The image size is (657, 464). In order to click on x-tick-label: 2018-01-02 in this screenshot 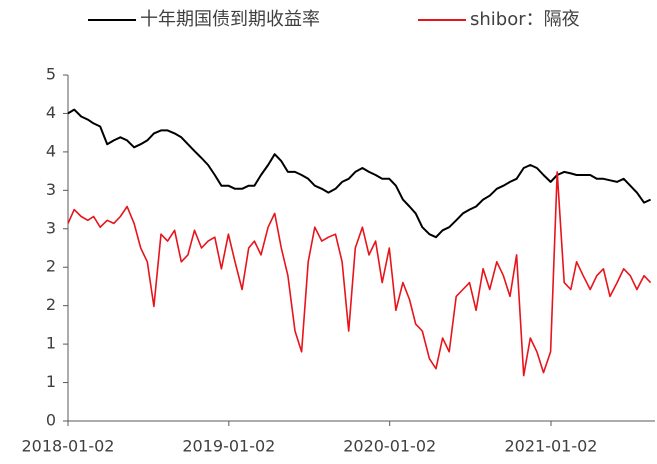, I will do `click(68, 446)`.